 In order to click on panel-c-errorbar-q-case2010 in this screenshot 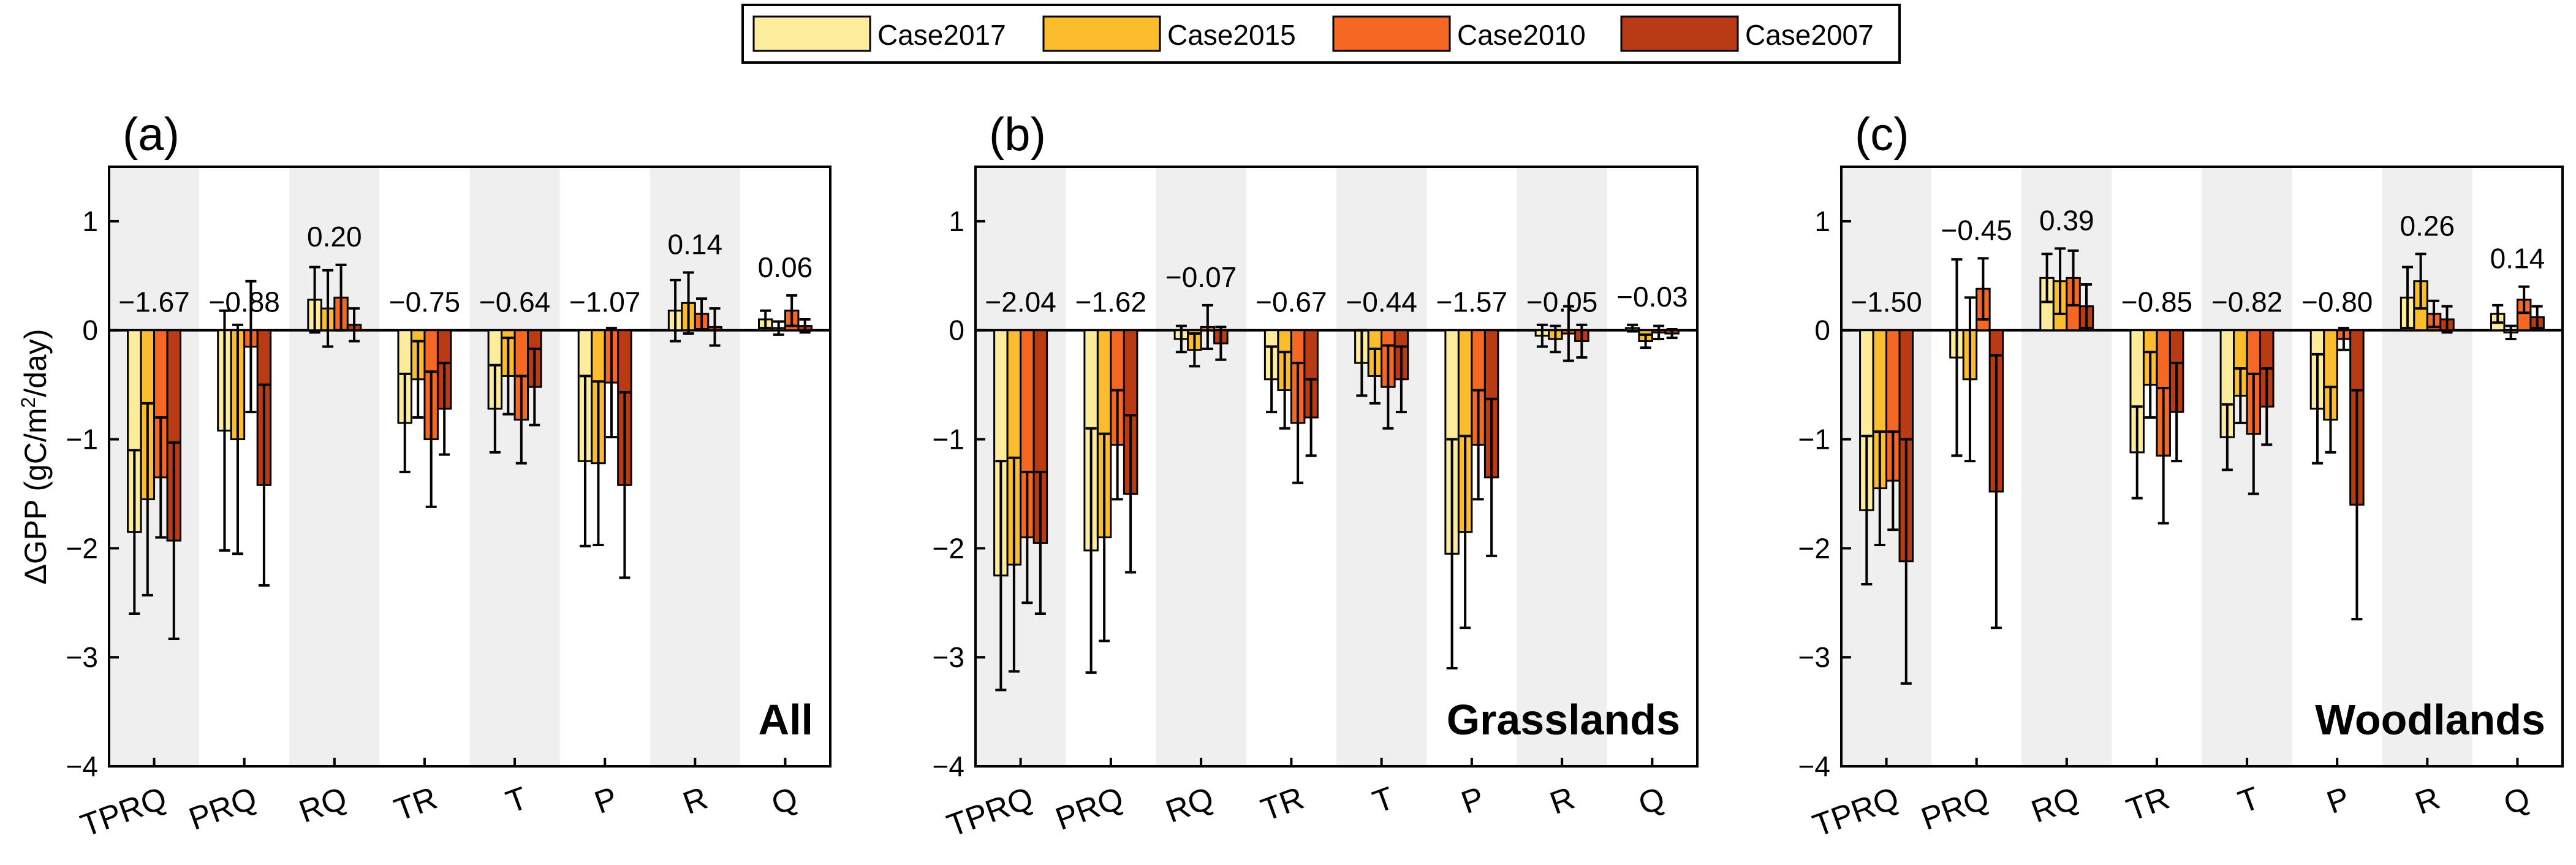, I will do `click(2524, 299)`.